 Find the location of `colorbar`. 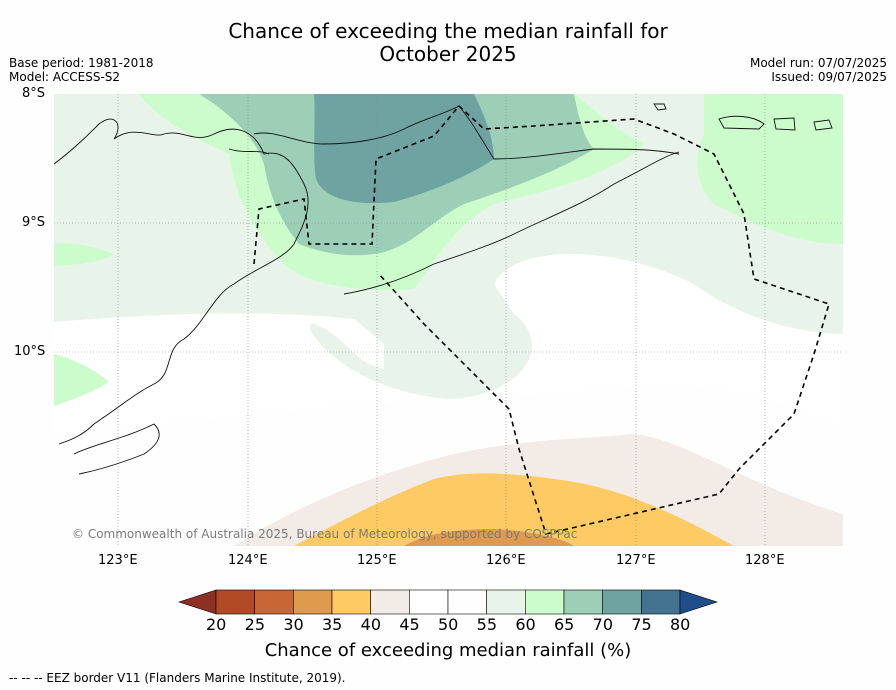

colorbar is located at coordinates (448, 602).